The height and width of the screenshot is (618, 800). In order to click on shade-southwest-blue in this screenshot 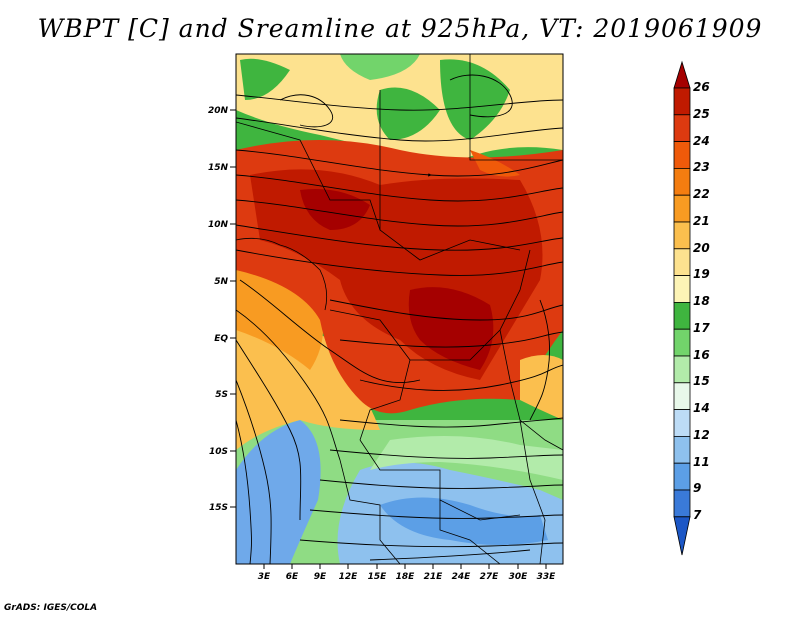, I will do `click(278, 492)`.